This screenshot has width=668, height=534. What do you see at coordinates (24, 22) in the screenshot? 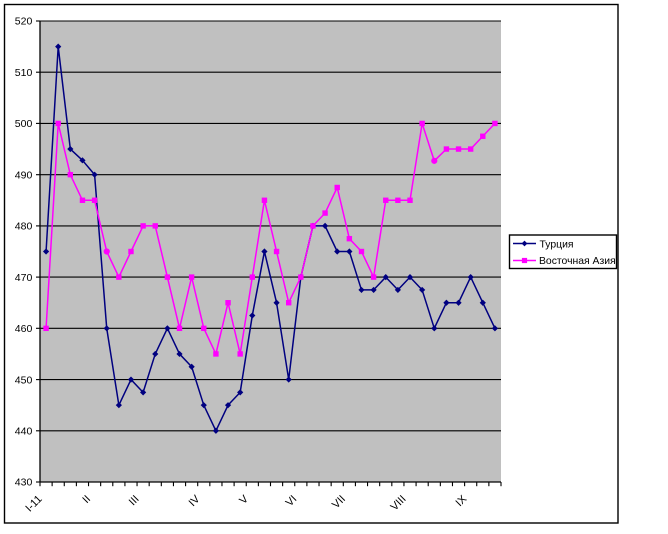
I see `svg-text: 520` at bounding box center [24, 22].